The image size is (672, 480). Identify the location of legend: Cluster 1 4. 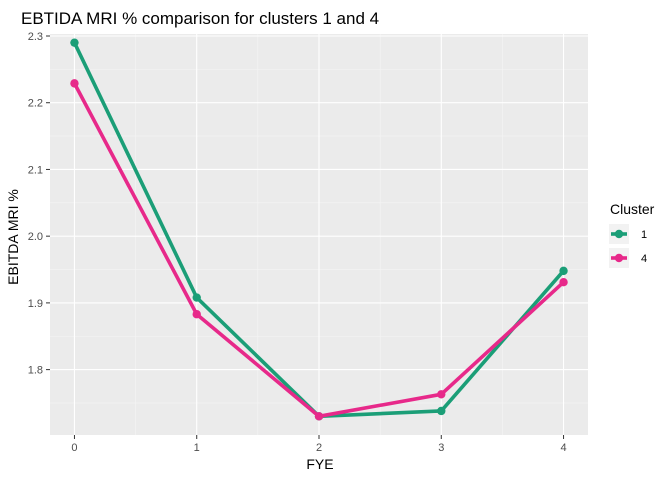
(632, 234).